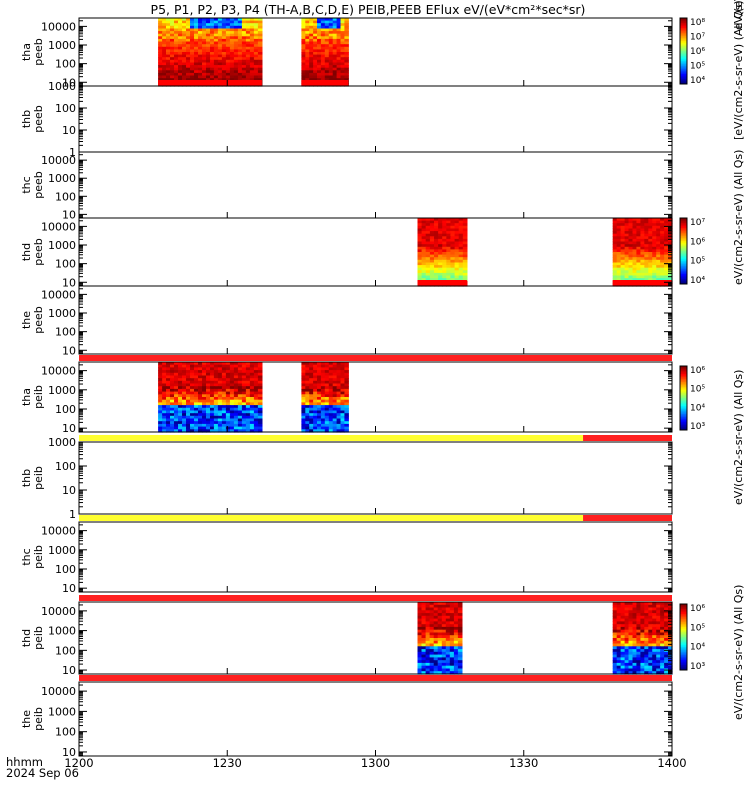 The image size is (750, 805). Describe the element at coordinates (697, 667) in the screenshot. I see `colorbar-tick-label: 10³` at that location.